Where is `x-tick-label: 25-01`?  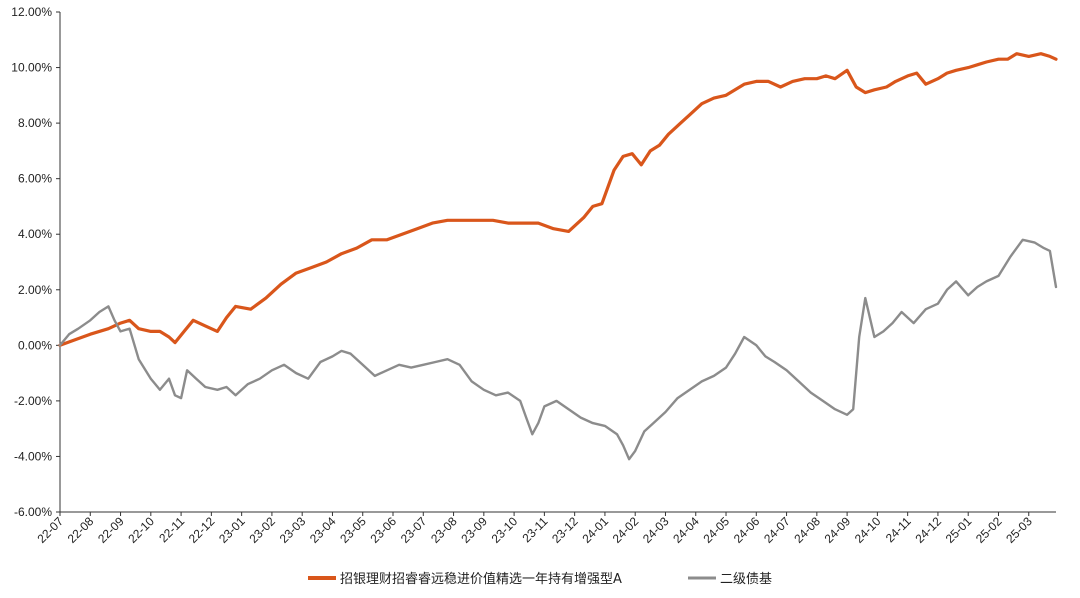 x-tick-label: 25-01 is located at coordinates (959, 530).